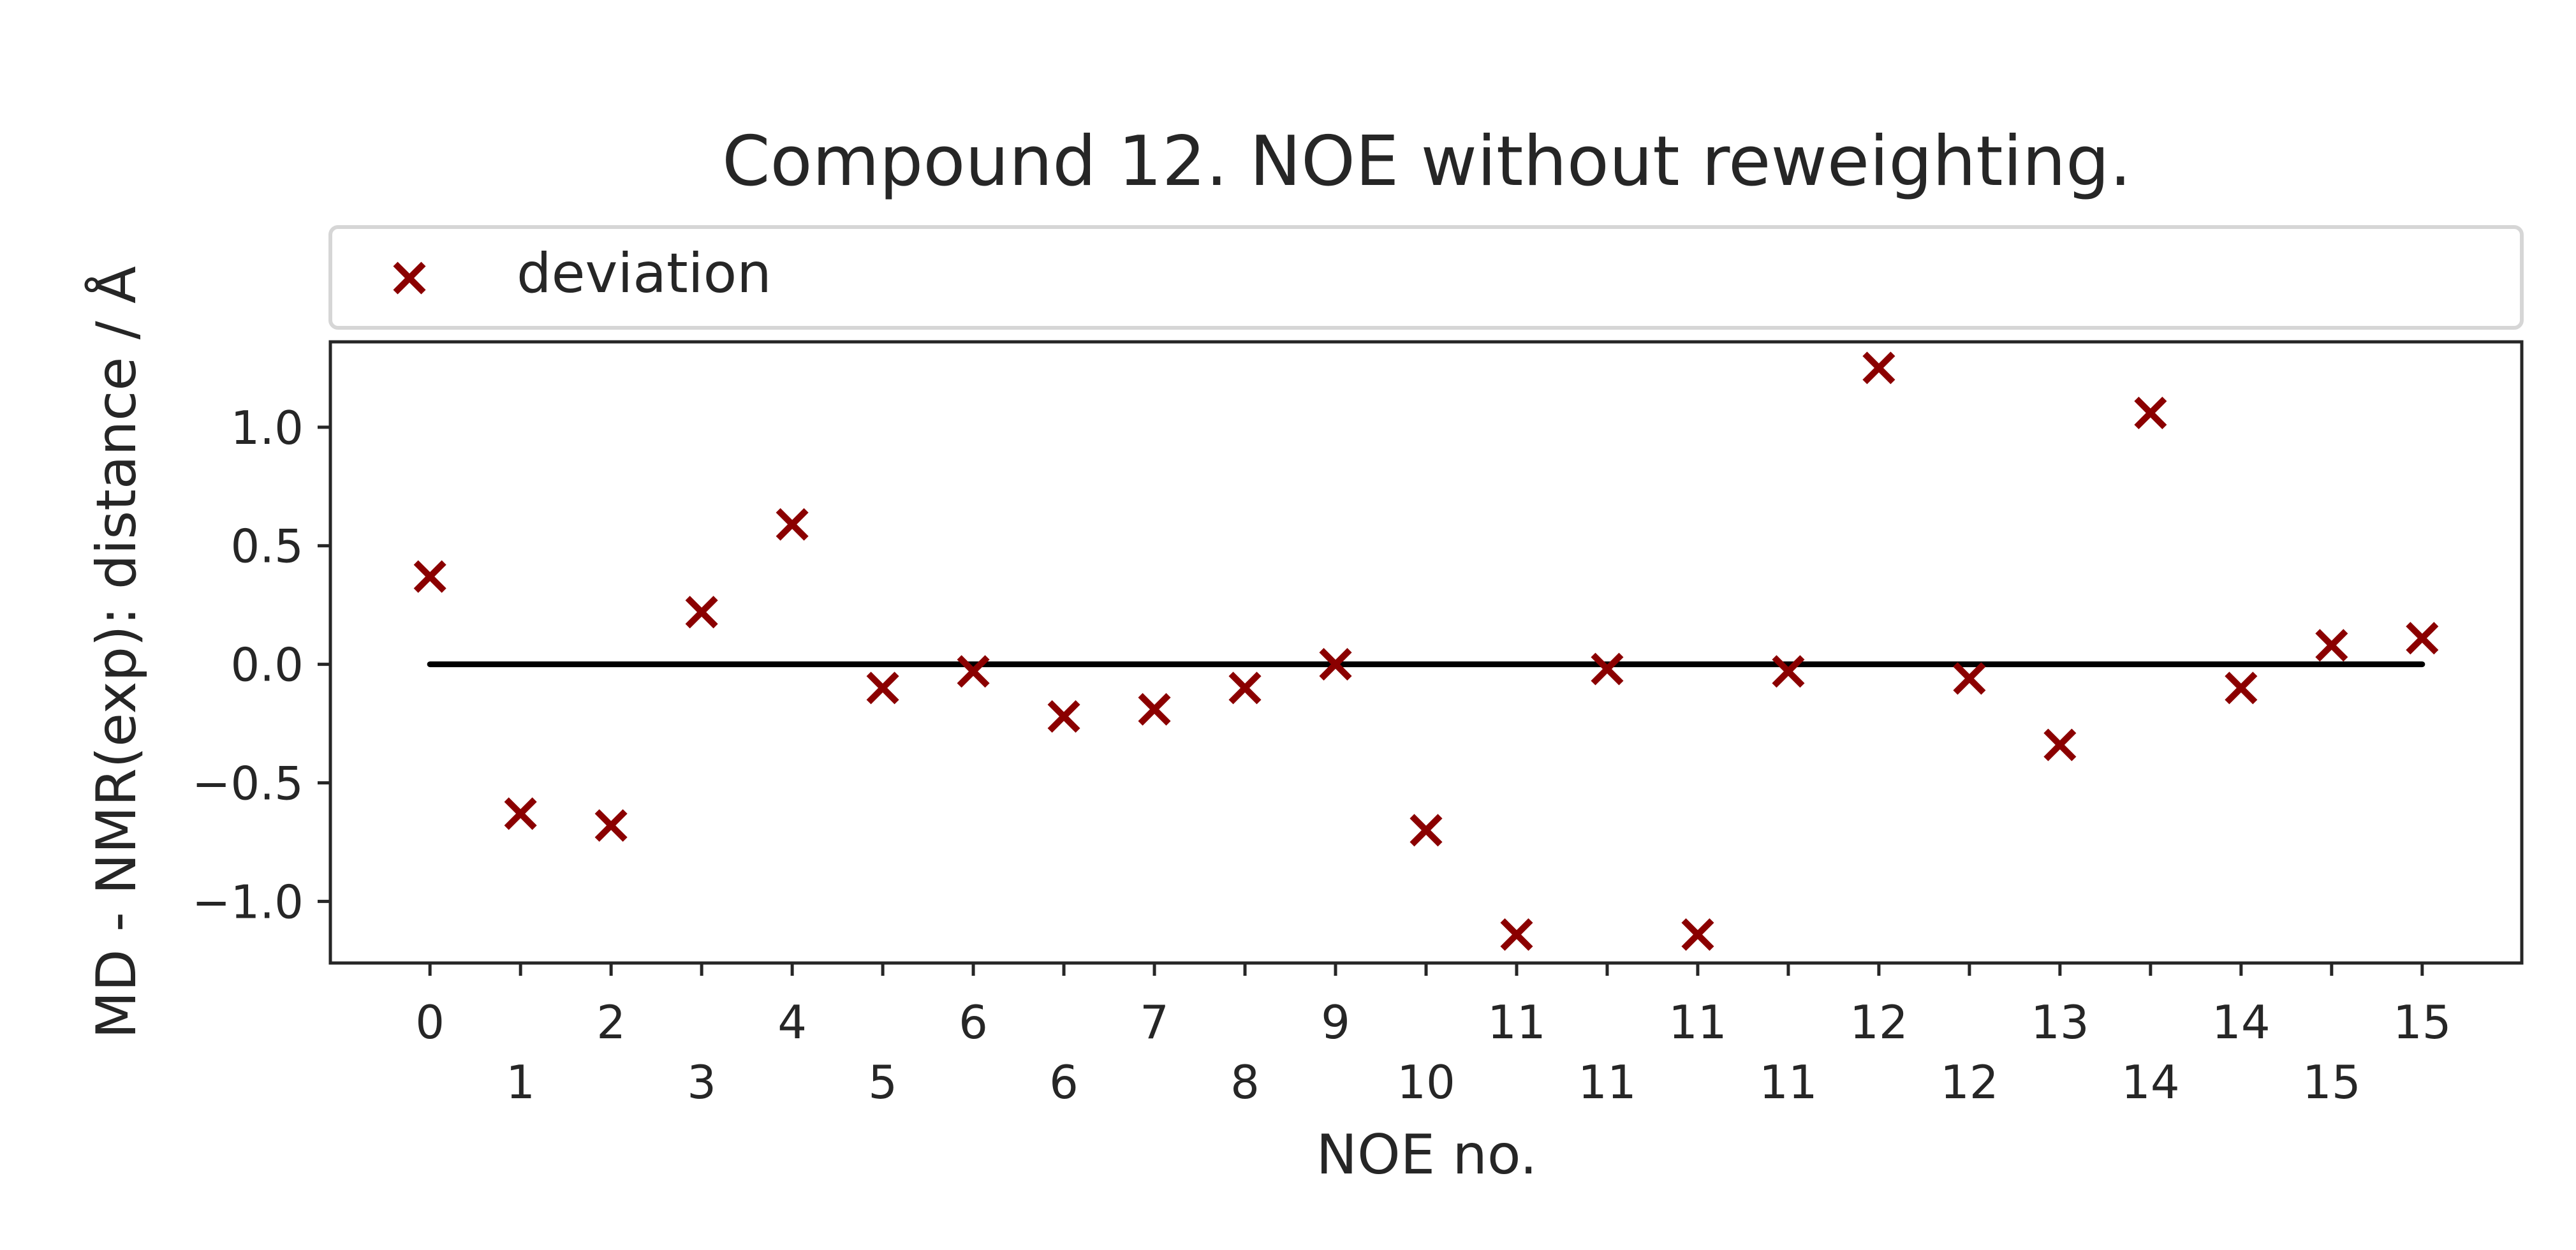 The height and width of the screenshot is (1250, 2576). Describe the element at coordinates (267, 546) in the screenshot. I see `y-tick-label: 0.5` at that location.